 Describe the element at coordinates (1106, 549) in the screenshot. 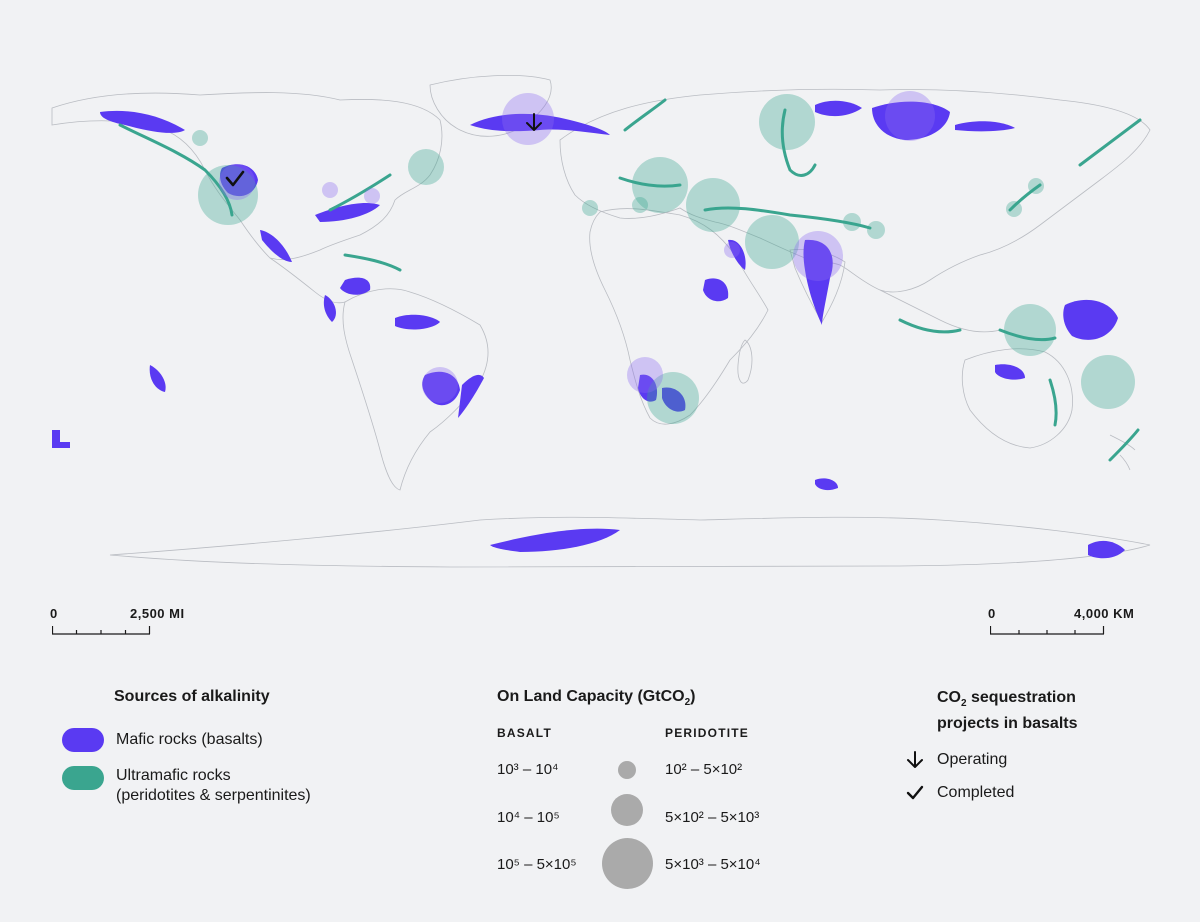

I see `mafic-area-antarctica-east` at that location.